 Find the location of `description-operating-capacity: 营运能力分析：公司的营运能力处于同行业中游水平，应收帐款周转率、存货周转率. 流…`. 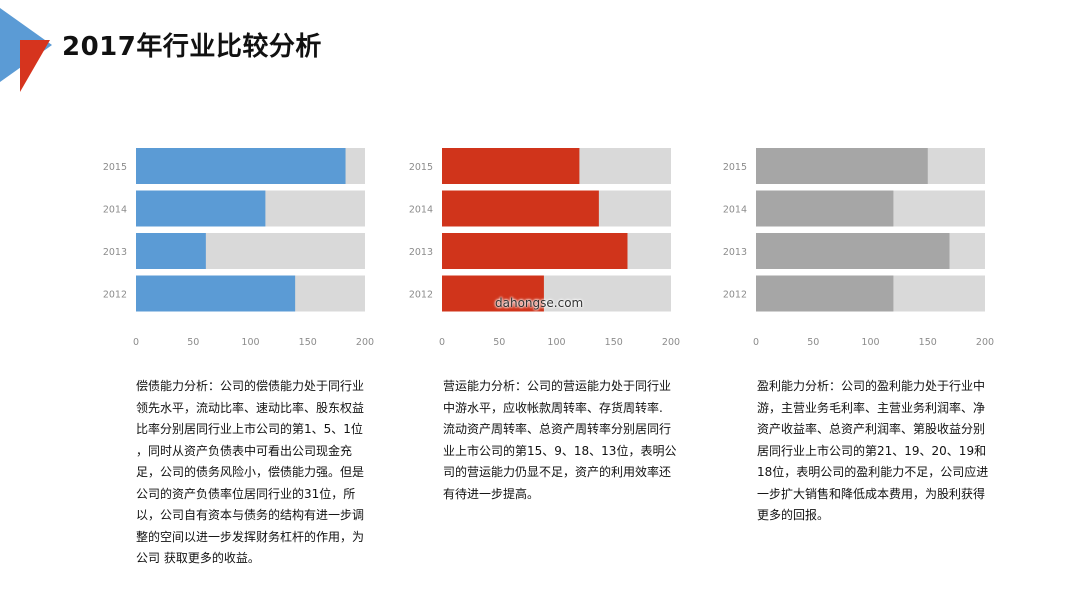

description-operating-capacity: 营运能力分析：公司的营运能力处于同行业中游水平，应收帐款周转率、存货周转率. 流… is located at coordinates (560, 440).